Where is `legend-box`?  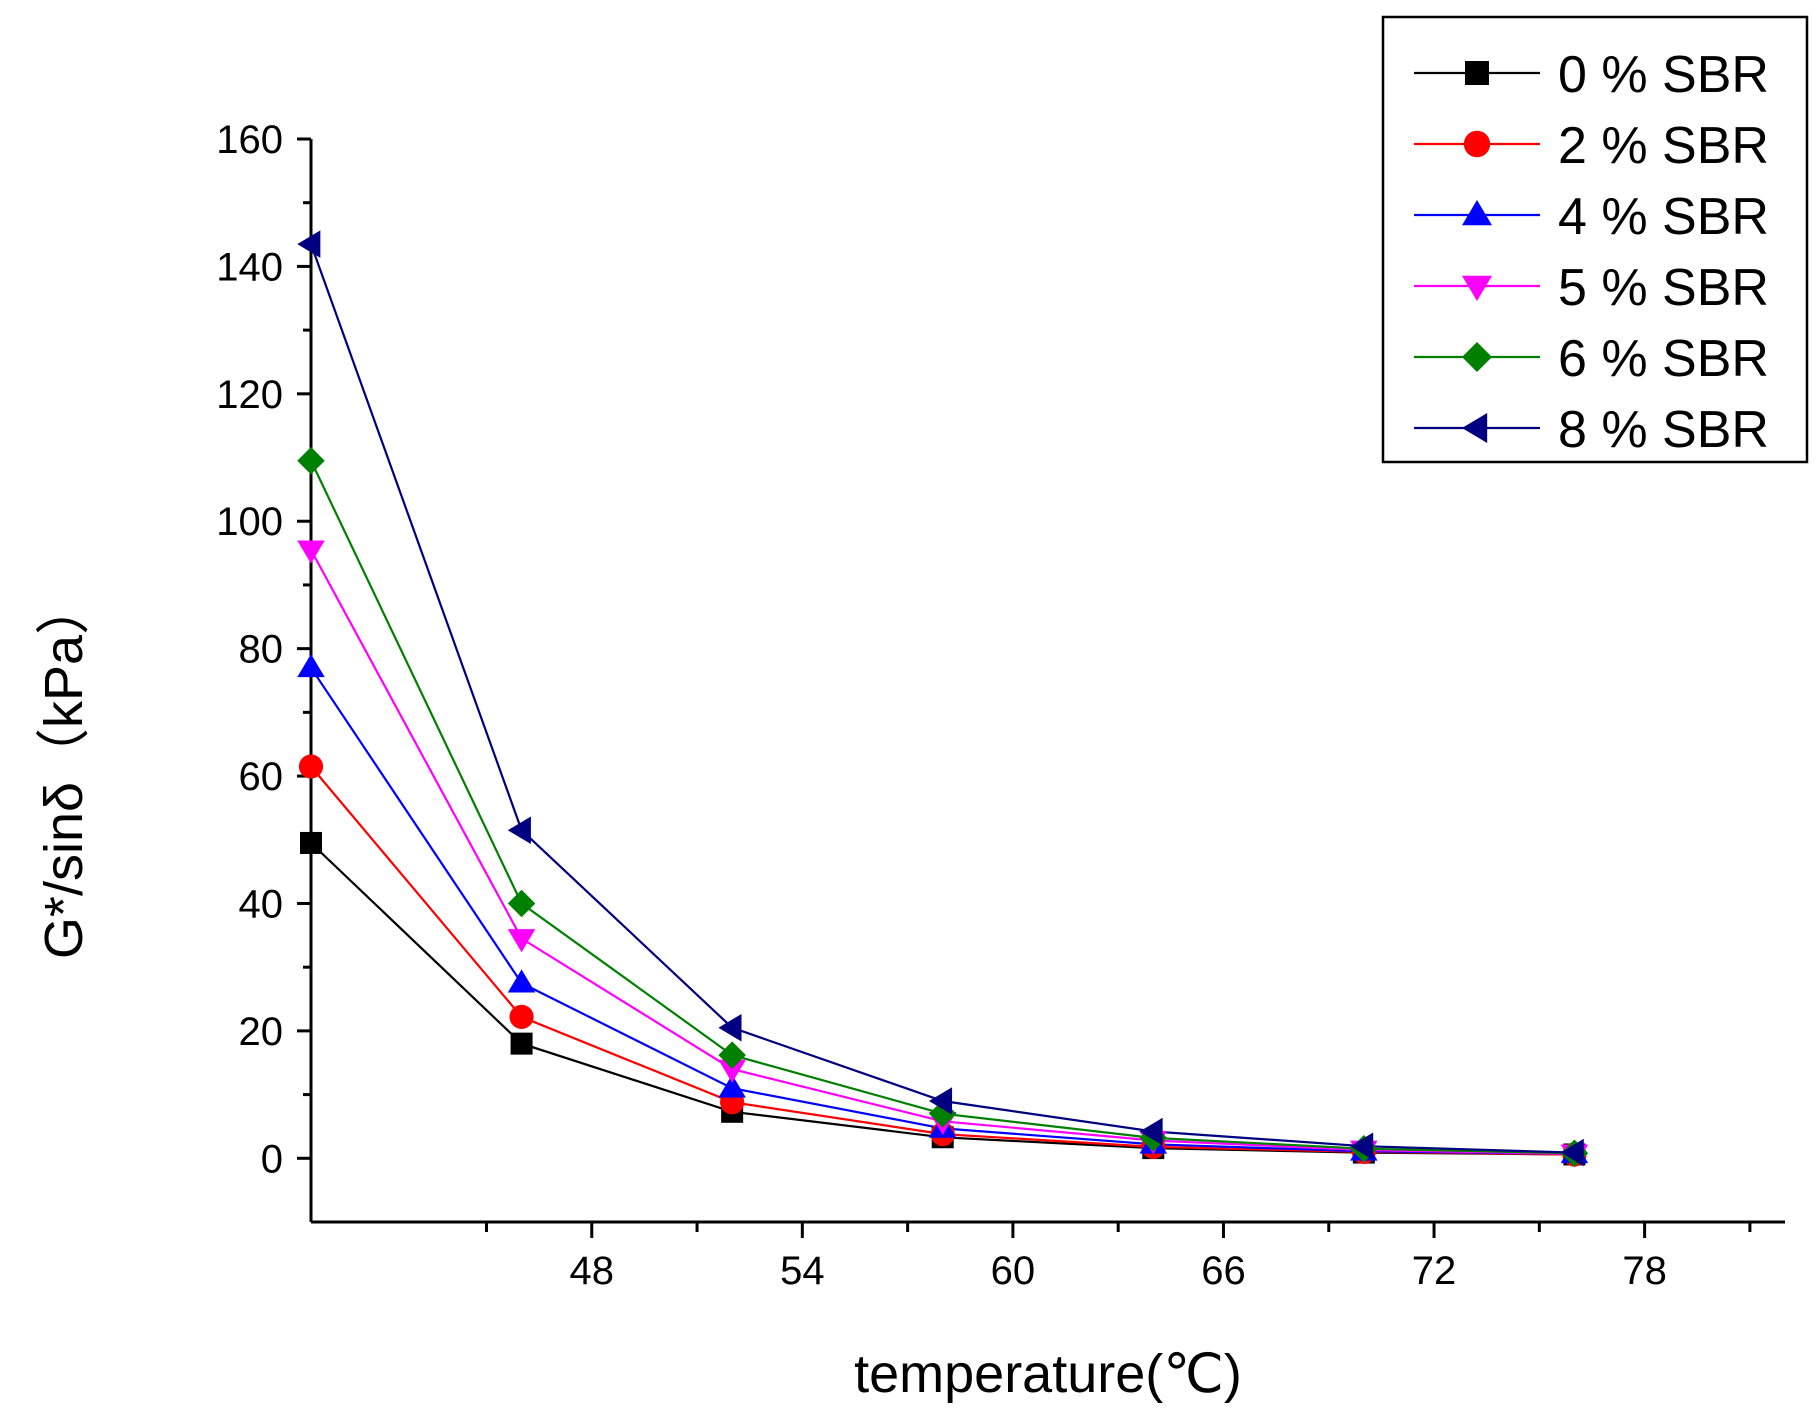 legend-box is located at coordinates (1595, 239).